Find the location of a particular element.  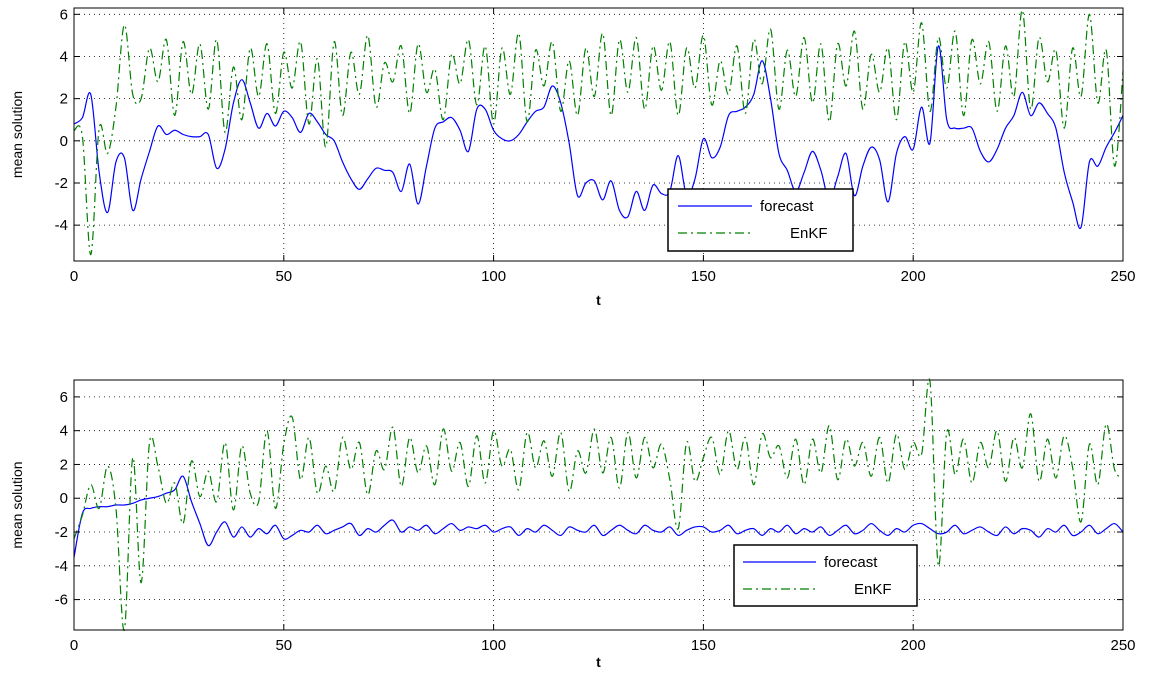

bottom-ytick-label: 6 is located at coordinates (64, 397).